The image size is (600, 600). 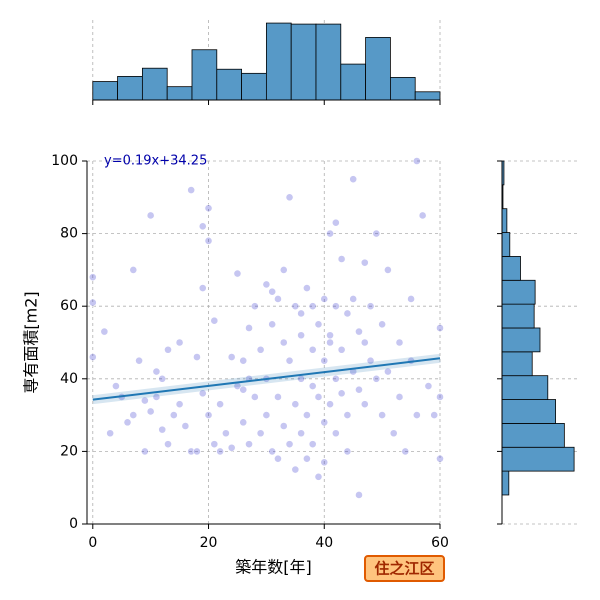 What do you see at coordinates (440, 543) in the screenshot?
I see `x-tick-label: 60` at bounding box center [440, 543].